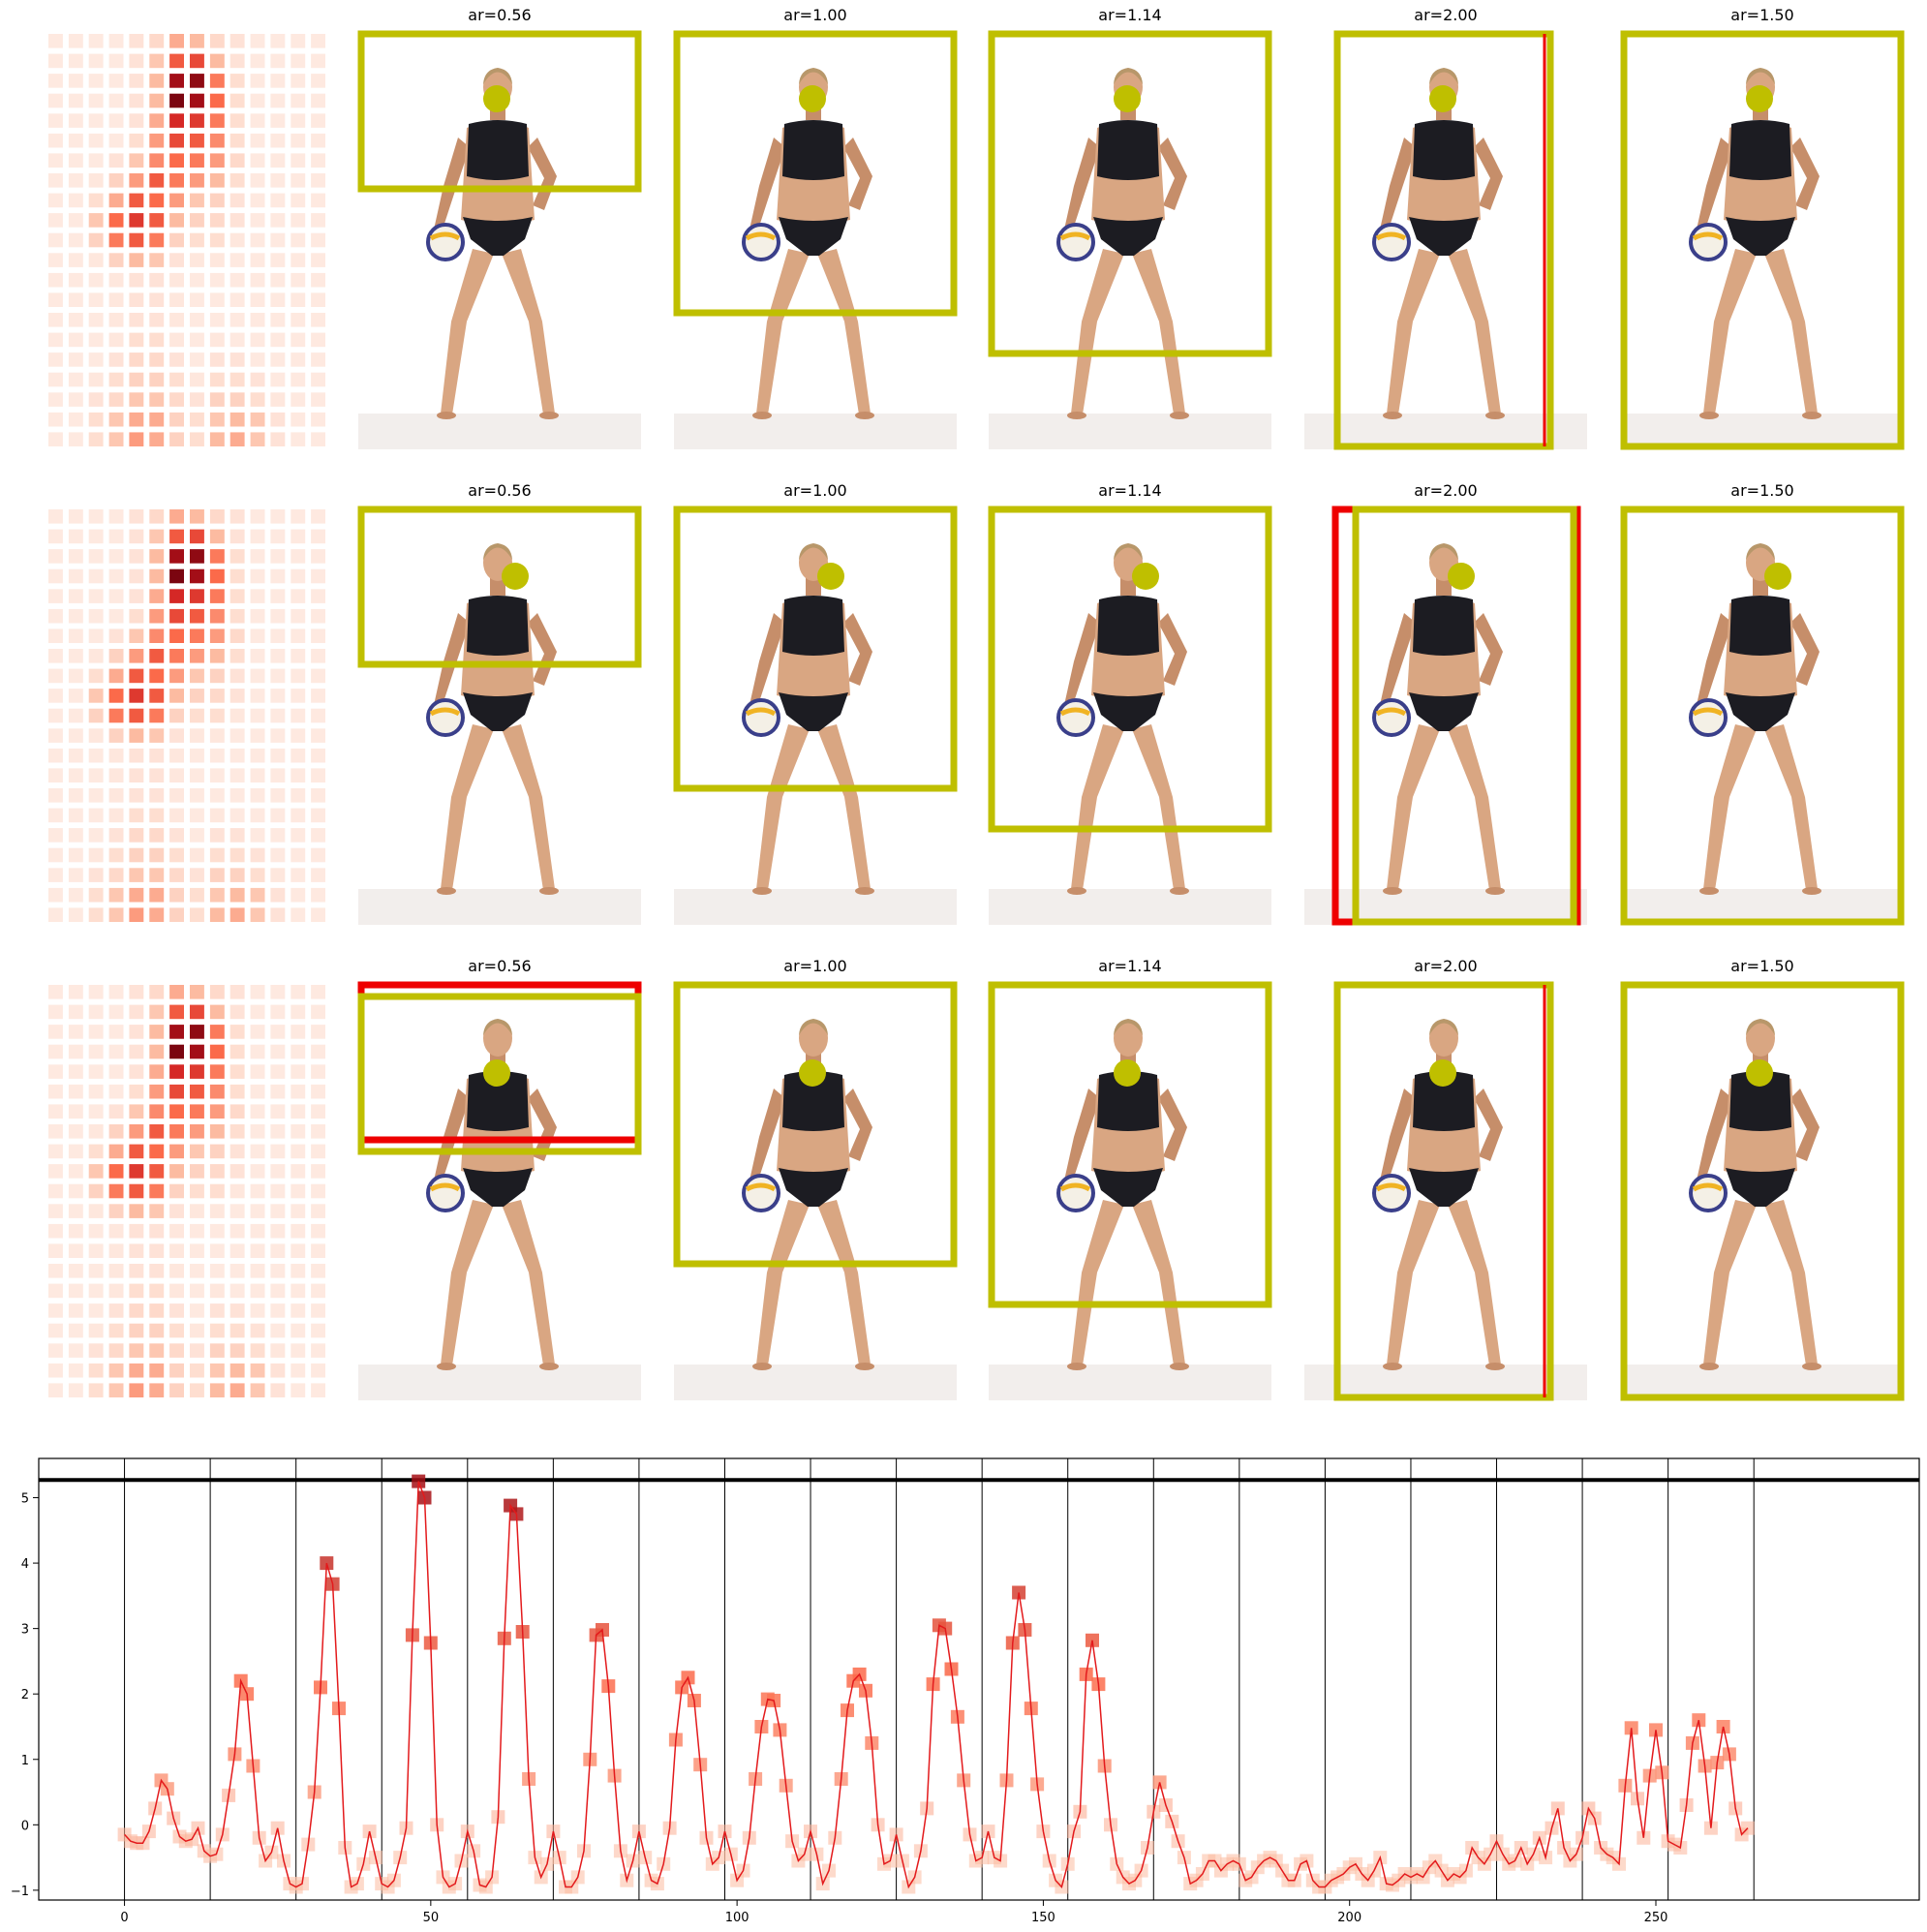 The height and width of the screenshot is (1932, 1927). Describe the element at coordinates (1444, 626) in the screenshot. I see `sports-top` at that location.